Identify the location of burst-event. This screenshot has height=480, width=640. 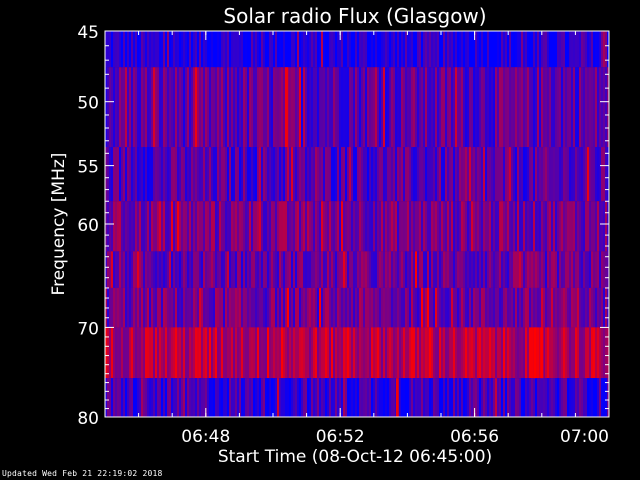
(535, 353).